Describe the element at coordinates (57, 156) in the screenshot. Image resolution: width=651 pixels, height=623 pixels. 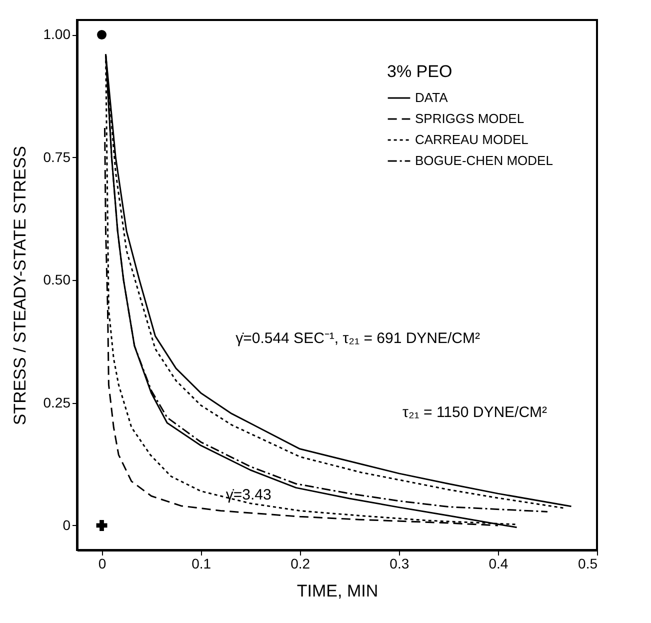
I see `y-tick-label: 0.75` at that location.